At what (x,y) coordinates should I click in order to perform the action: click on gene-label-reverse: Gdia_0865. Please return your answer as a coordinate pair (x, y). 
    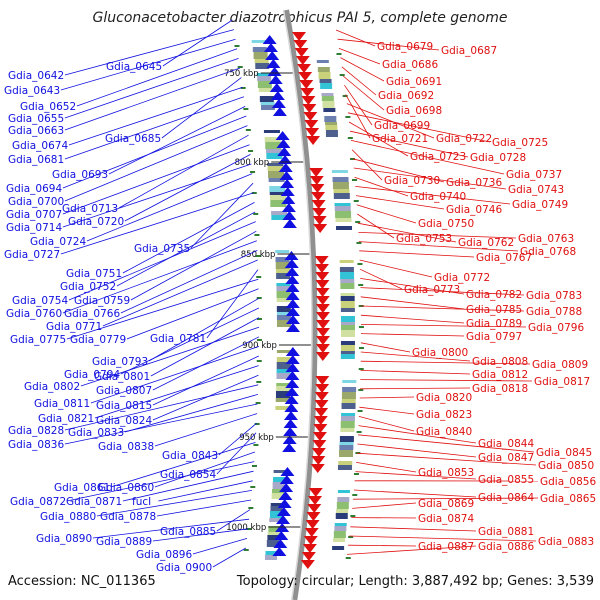
    Looking at the image, I should click on (568, 499).